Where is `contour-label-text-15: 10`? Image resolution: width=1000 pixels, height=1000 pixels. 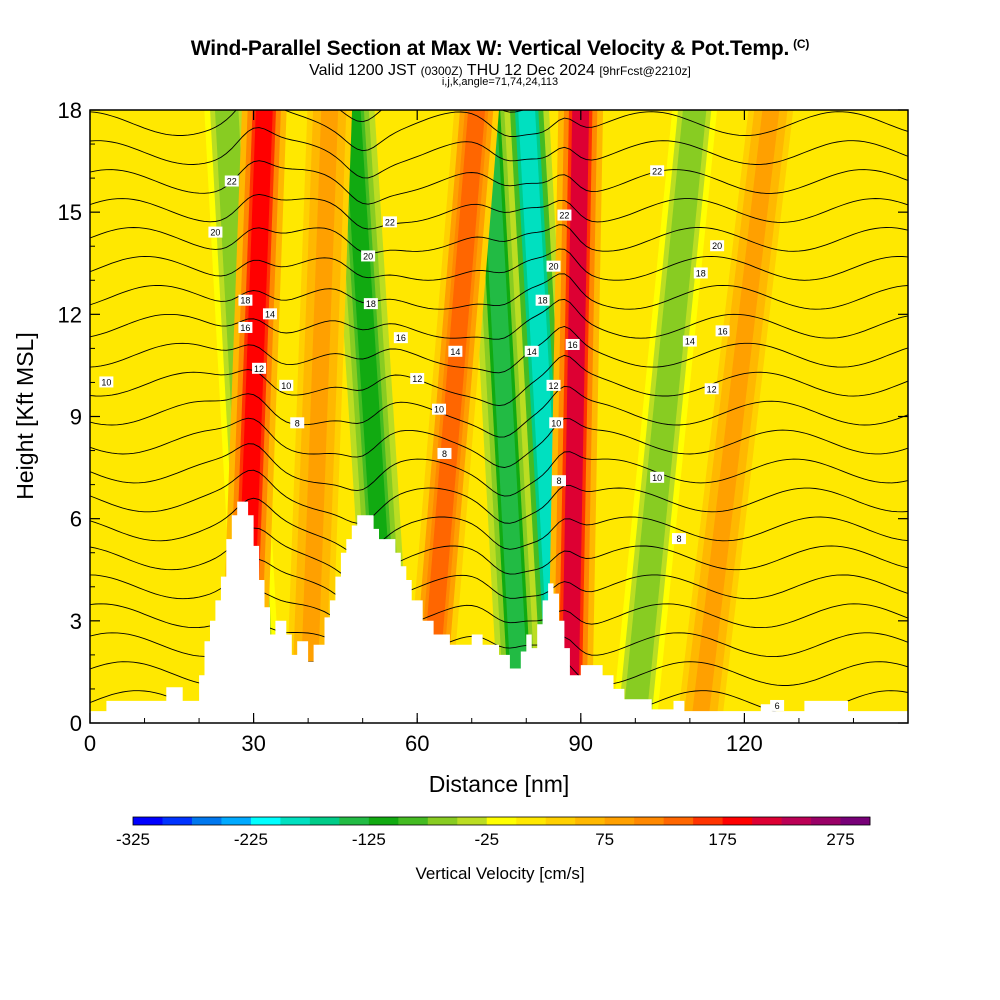 contour-label-text-15: 10 is located at coordinates (439, 410).